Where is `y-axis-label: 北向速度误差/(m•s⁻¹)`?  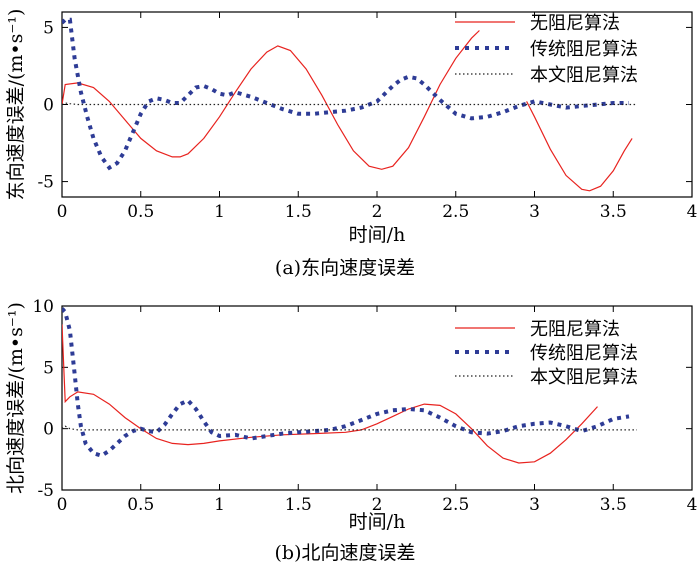
y-axis-label: 北向速度误差/(m•s⁻¹) is located at coordinates (16, 398).